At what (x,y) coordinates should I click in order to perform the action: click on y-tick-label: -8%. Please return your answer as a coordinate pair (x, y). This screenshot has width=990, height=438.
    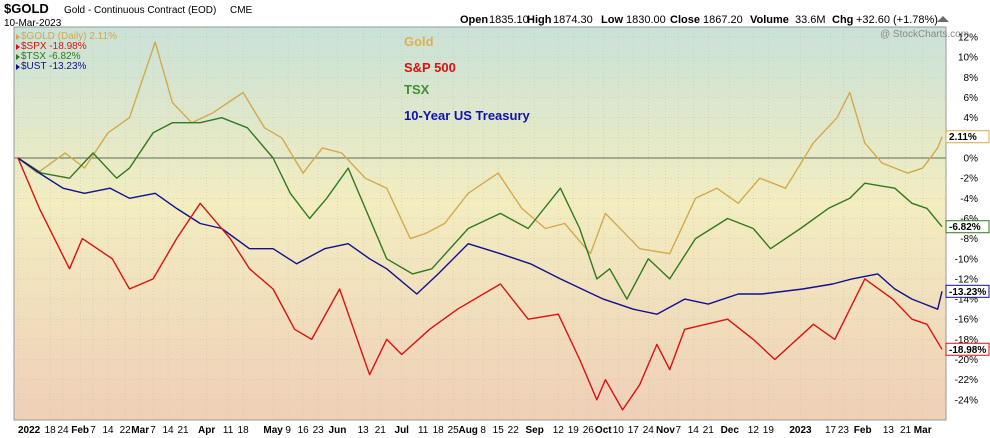
    Looking at the image, I should click on (969, 239).